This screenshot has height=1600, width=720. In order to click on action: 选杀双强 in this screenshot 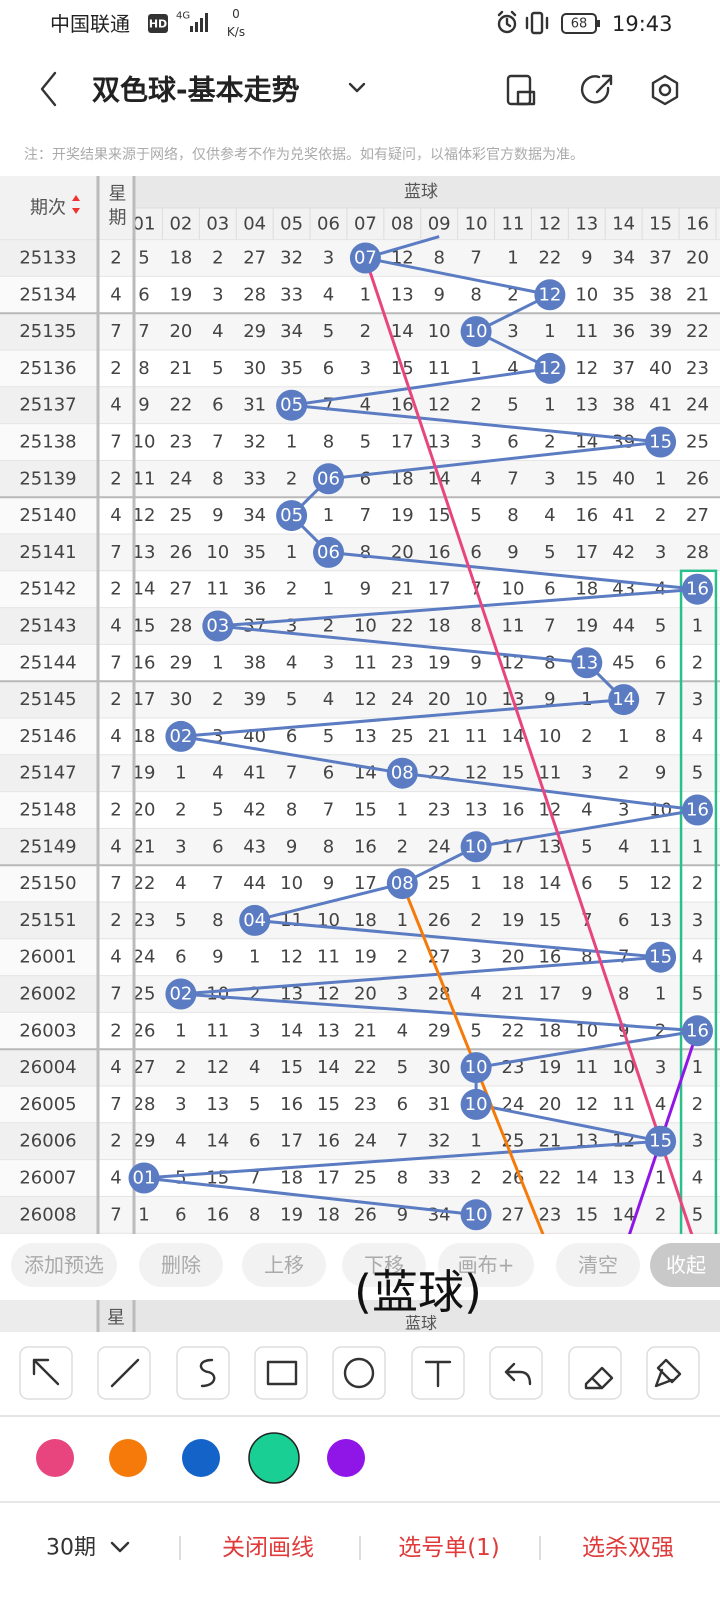, I will do `click(628, 1548)`.